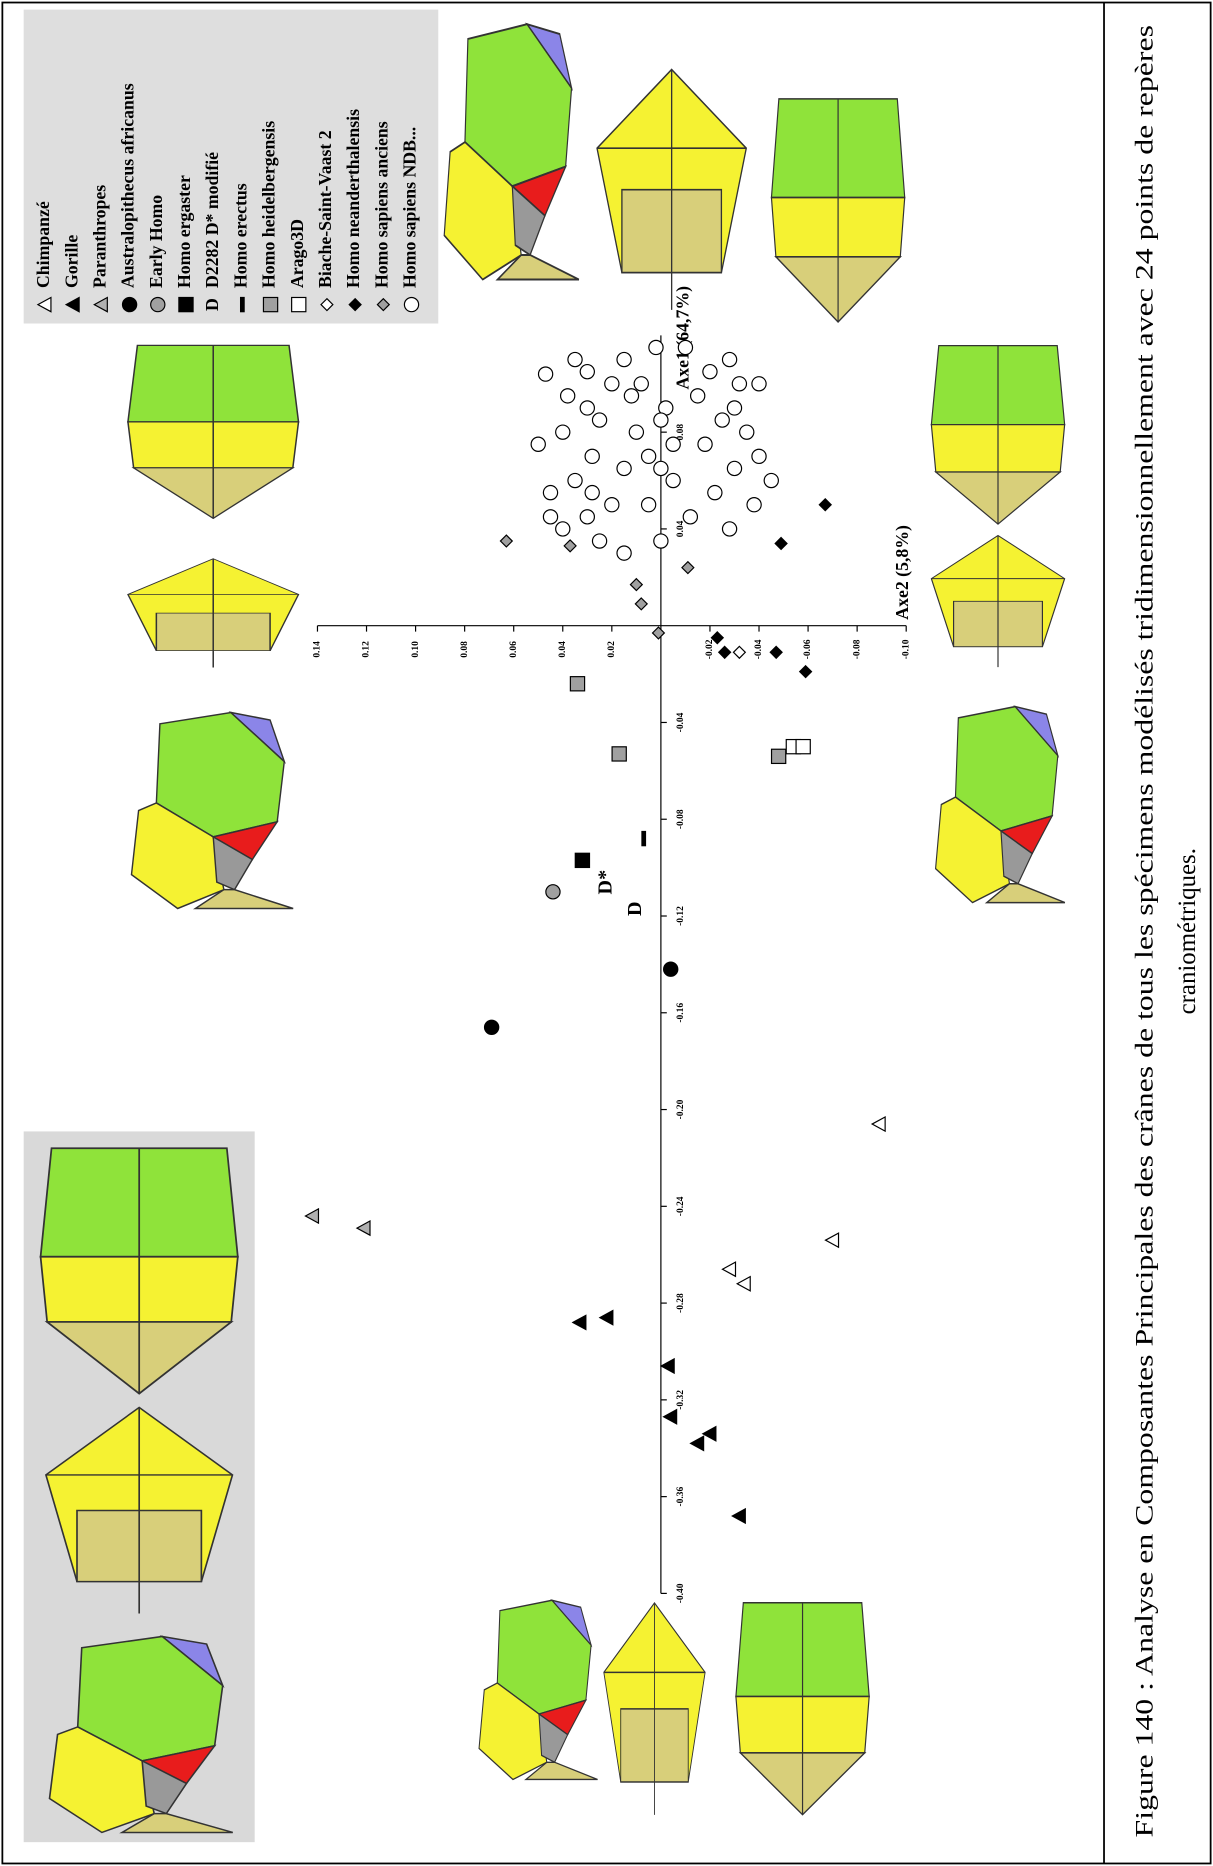 Image resolution: width=1213 pixels, height=1866 pixels. Describe the element at coordinates (1187, 931) in the screenshot. I see `caption-line: craniométriques.` at that location.